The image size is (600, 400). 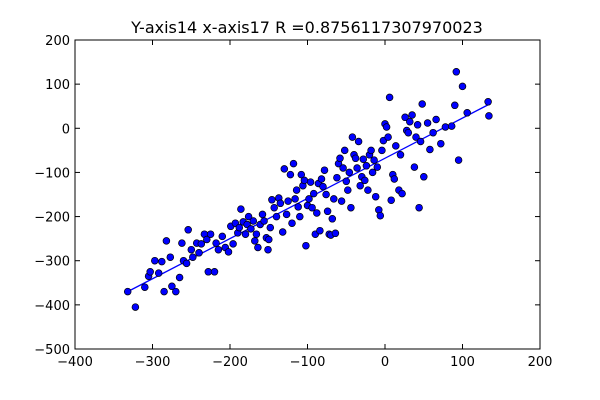 What do you see at coordinates (52, 218) in the screenshot?
I see `y-tick-label: −200` at bounding box center [52, 218].